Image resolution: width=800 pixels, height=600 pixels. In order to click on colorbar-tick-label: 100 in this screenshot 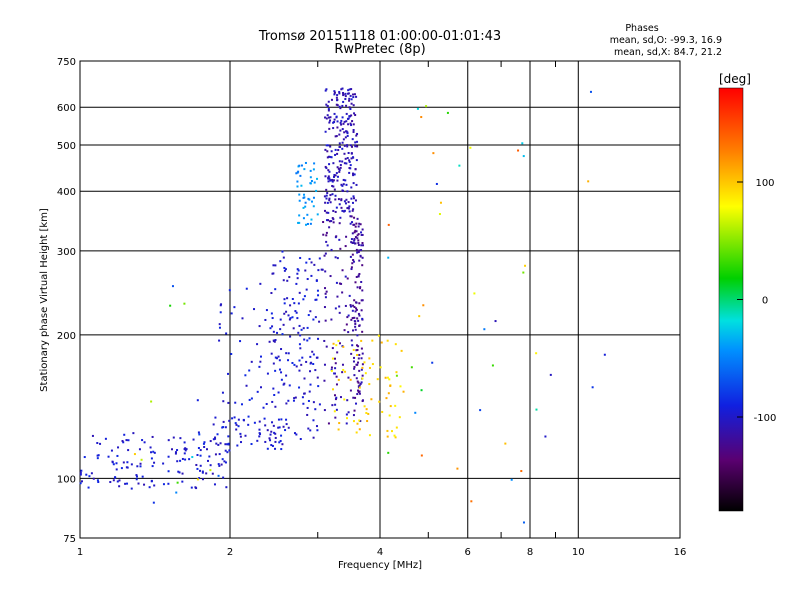, I will do `click(764, 183)`.